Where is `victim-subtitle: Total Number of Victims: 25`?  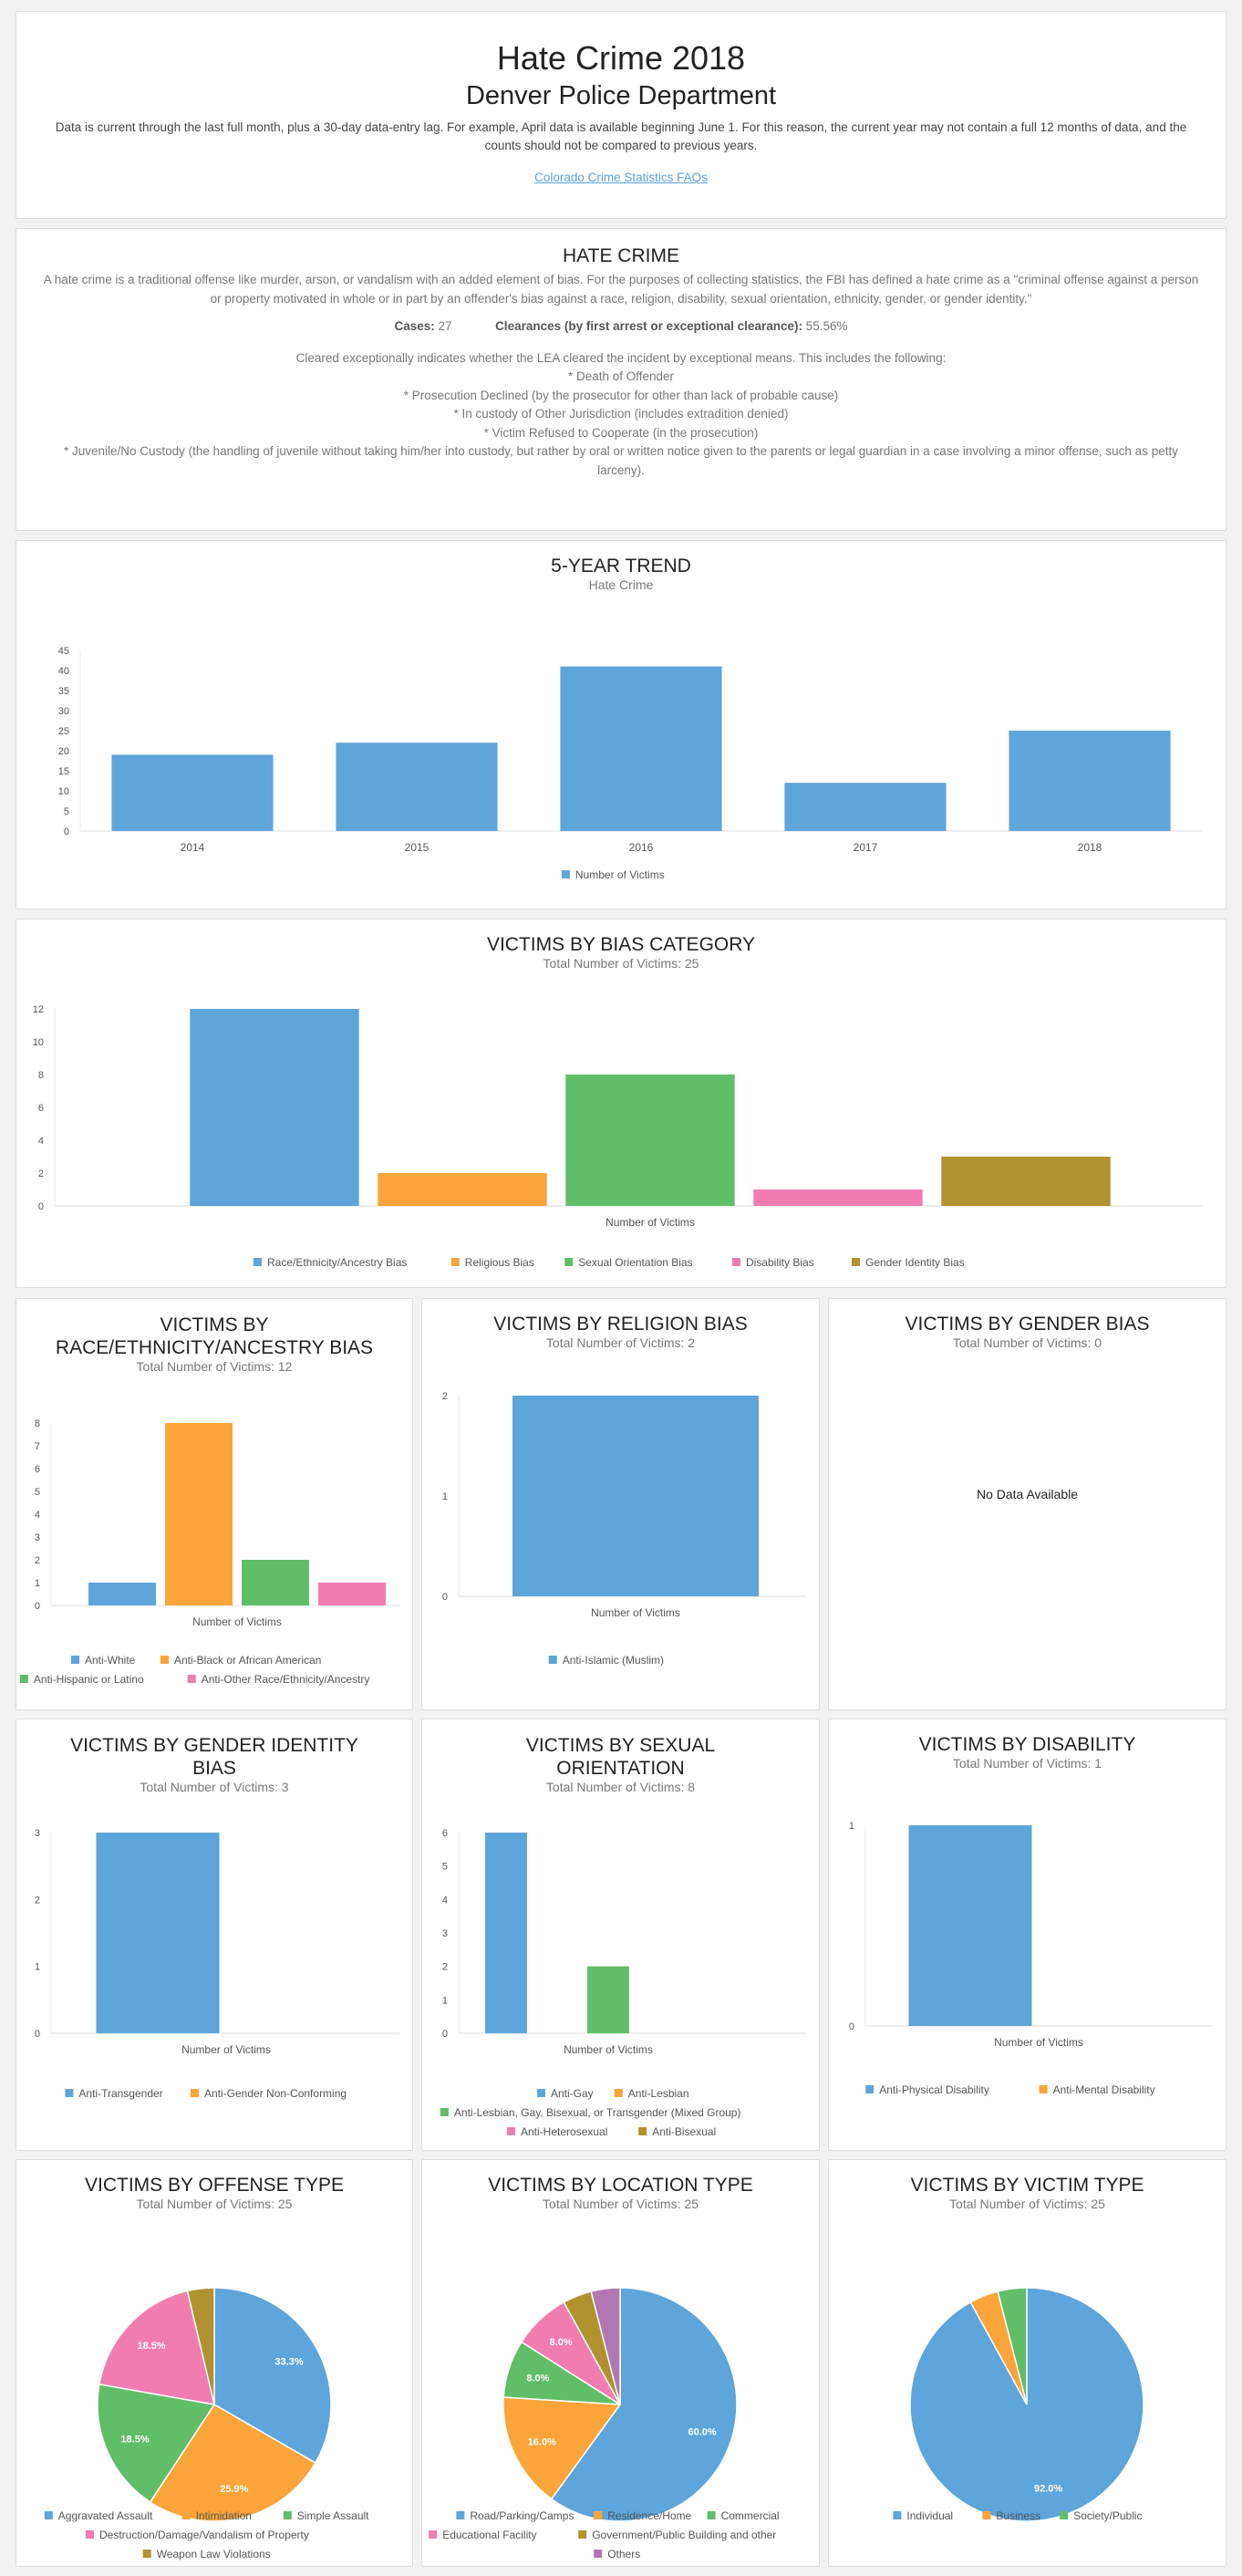
victim-subtitle: Total Number of Victims: 25 is located at coordinates (1027, 2204).